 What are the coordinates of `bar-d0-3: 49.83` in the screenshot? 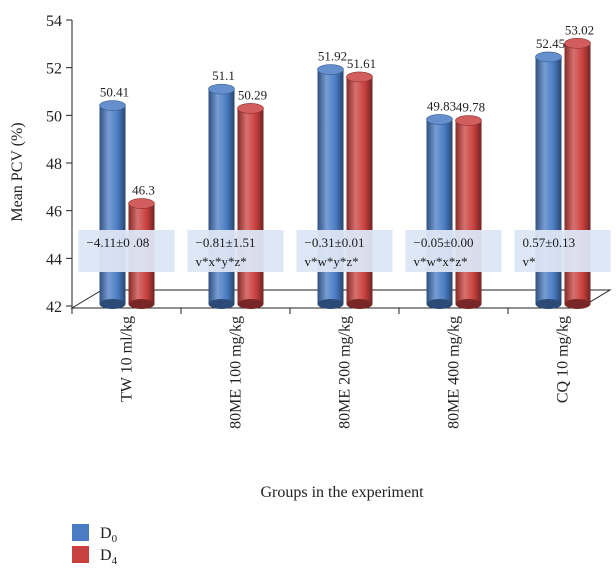 It's located at (441, 203).